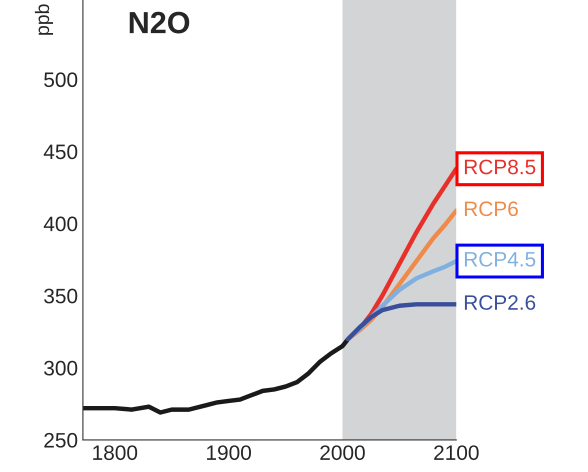 The width and height of the screenshot is (588, 472). I want to click on y-axis-title: ppb, so click(44, 19).